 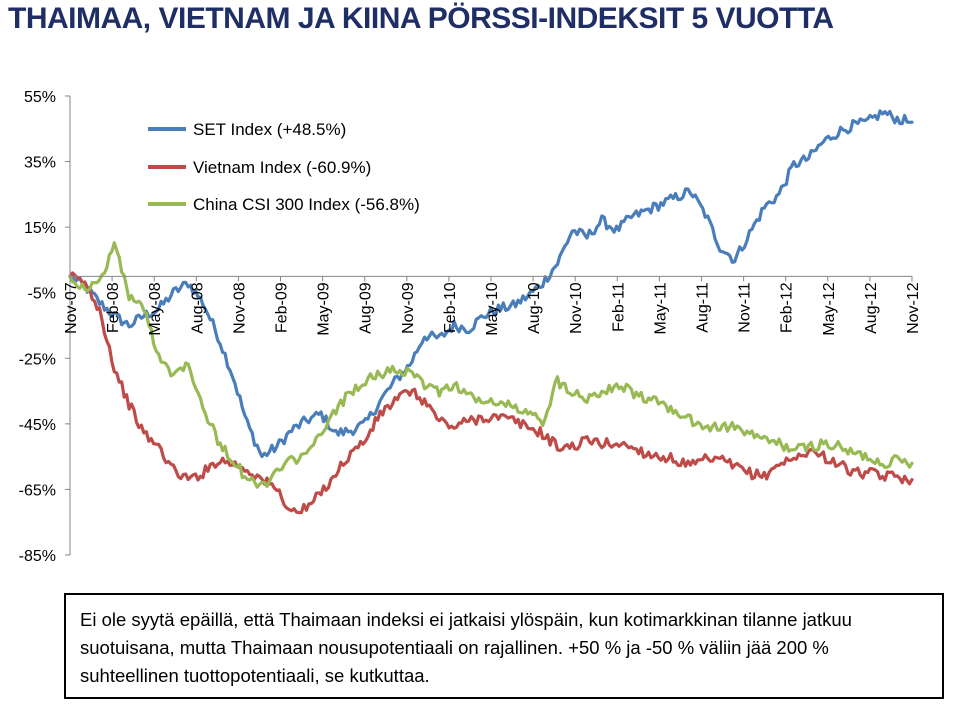 What do you see at coordinates (366, 308) in the screenshot?
I see `x-tick-label: Aug-09` at bounding box center [366, 308].